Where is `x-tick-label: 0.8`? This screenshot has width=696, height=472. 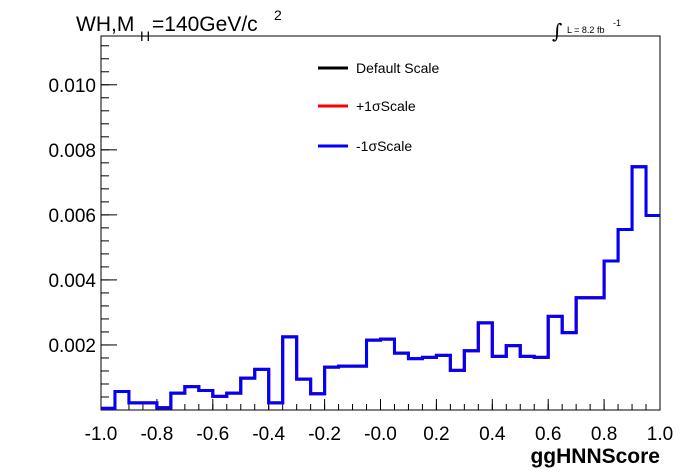
x-tick-label: 0.8 is located at coordinates (604, 434).